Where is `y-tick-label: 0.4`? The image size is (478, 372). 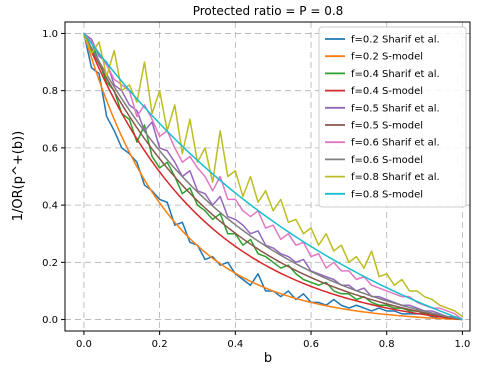 y-tick-label: 0.4 is located at coordinates (50, 206).